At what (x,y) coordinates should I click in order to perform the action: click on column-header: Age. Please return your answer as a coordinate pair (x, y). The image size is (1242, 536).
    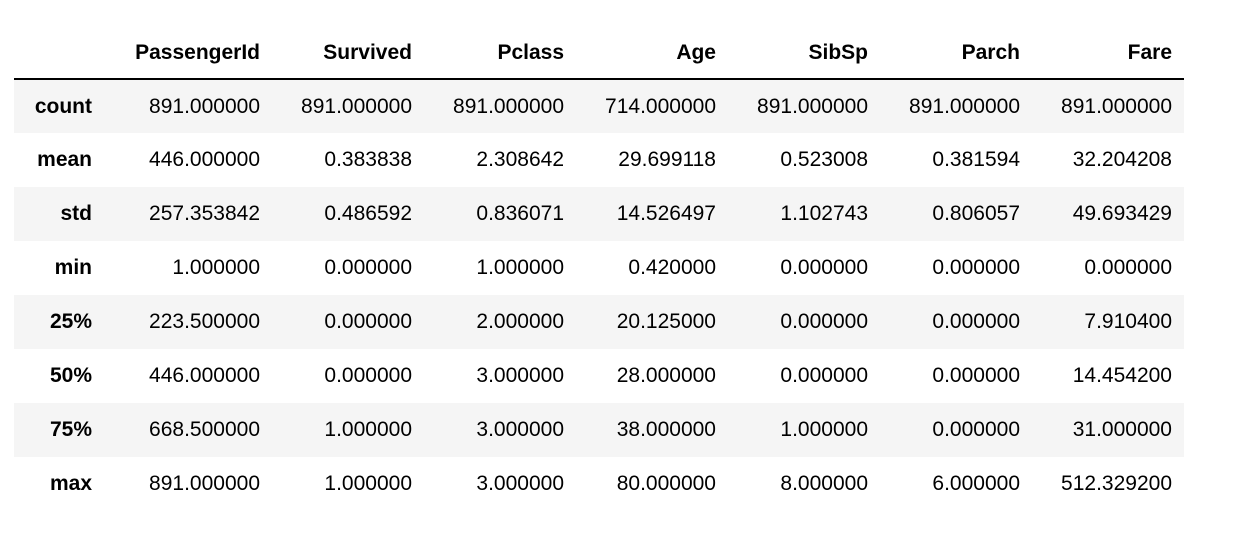
    Looking at the image, I should click on (652, 54).